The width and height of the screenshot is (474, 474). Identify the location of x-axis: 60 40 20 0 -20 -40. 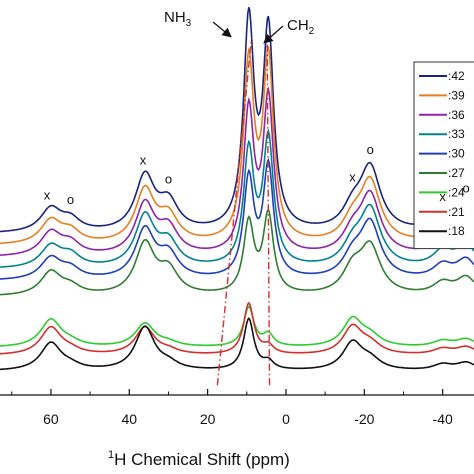
(237, 408).